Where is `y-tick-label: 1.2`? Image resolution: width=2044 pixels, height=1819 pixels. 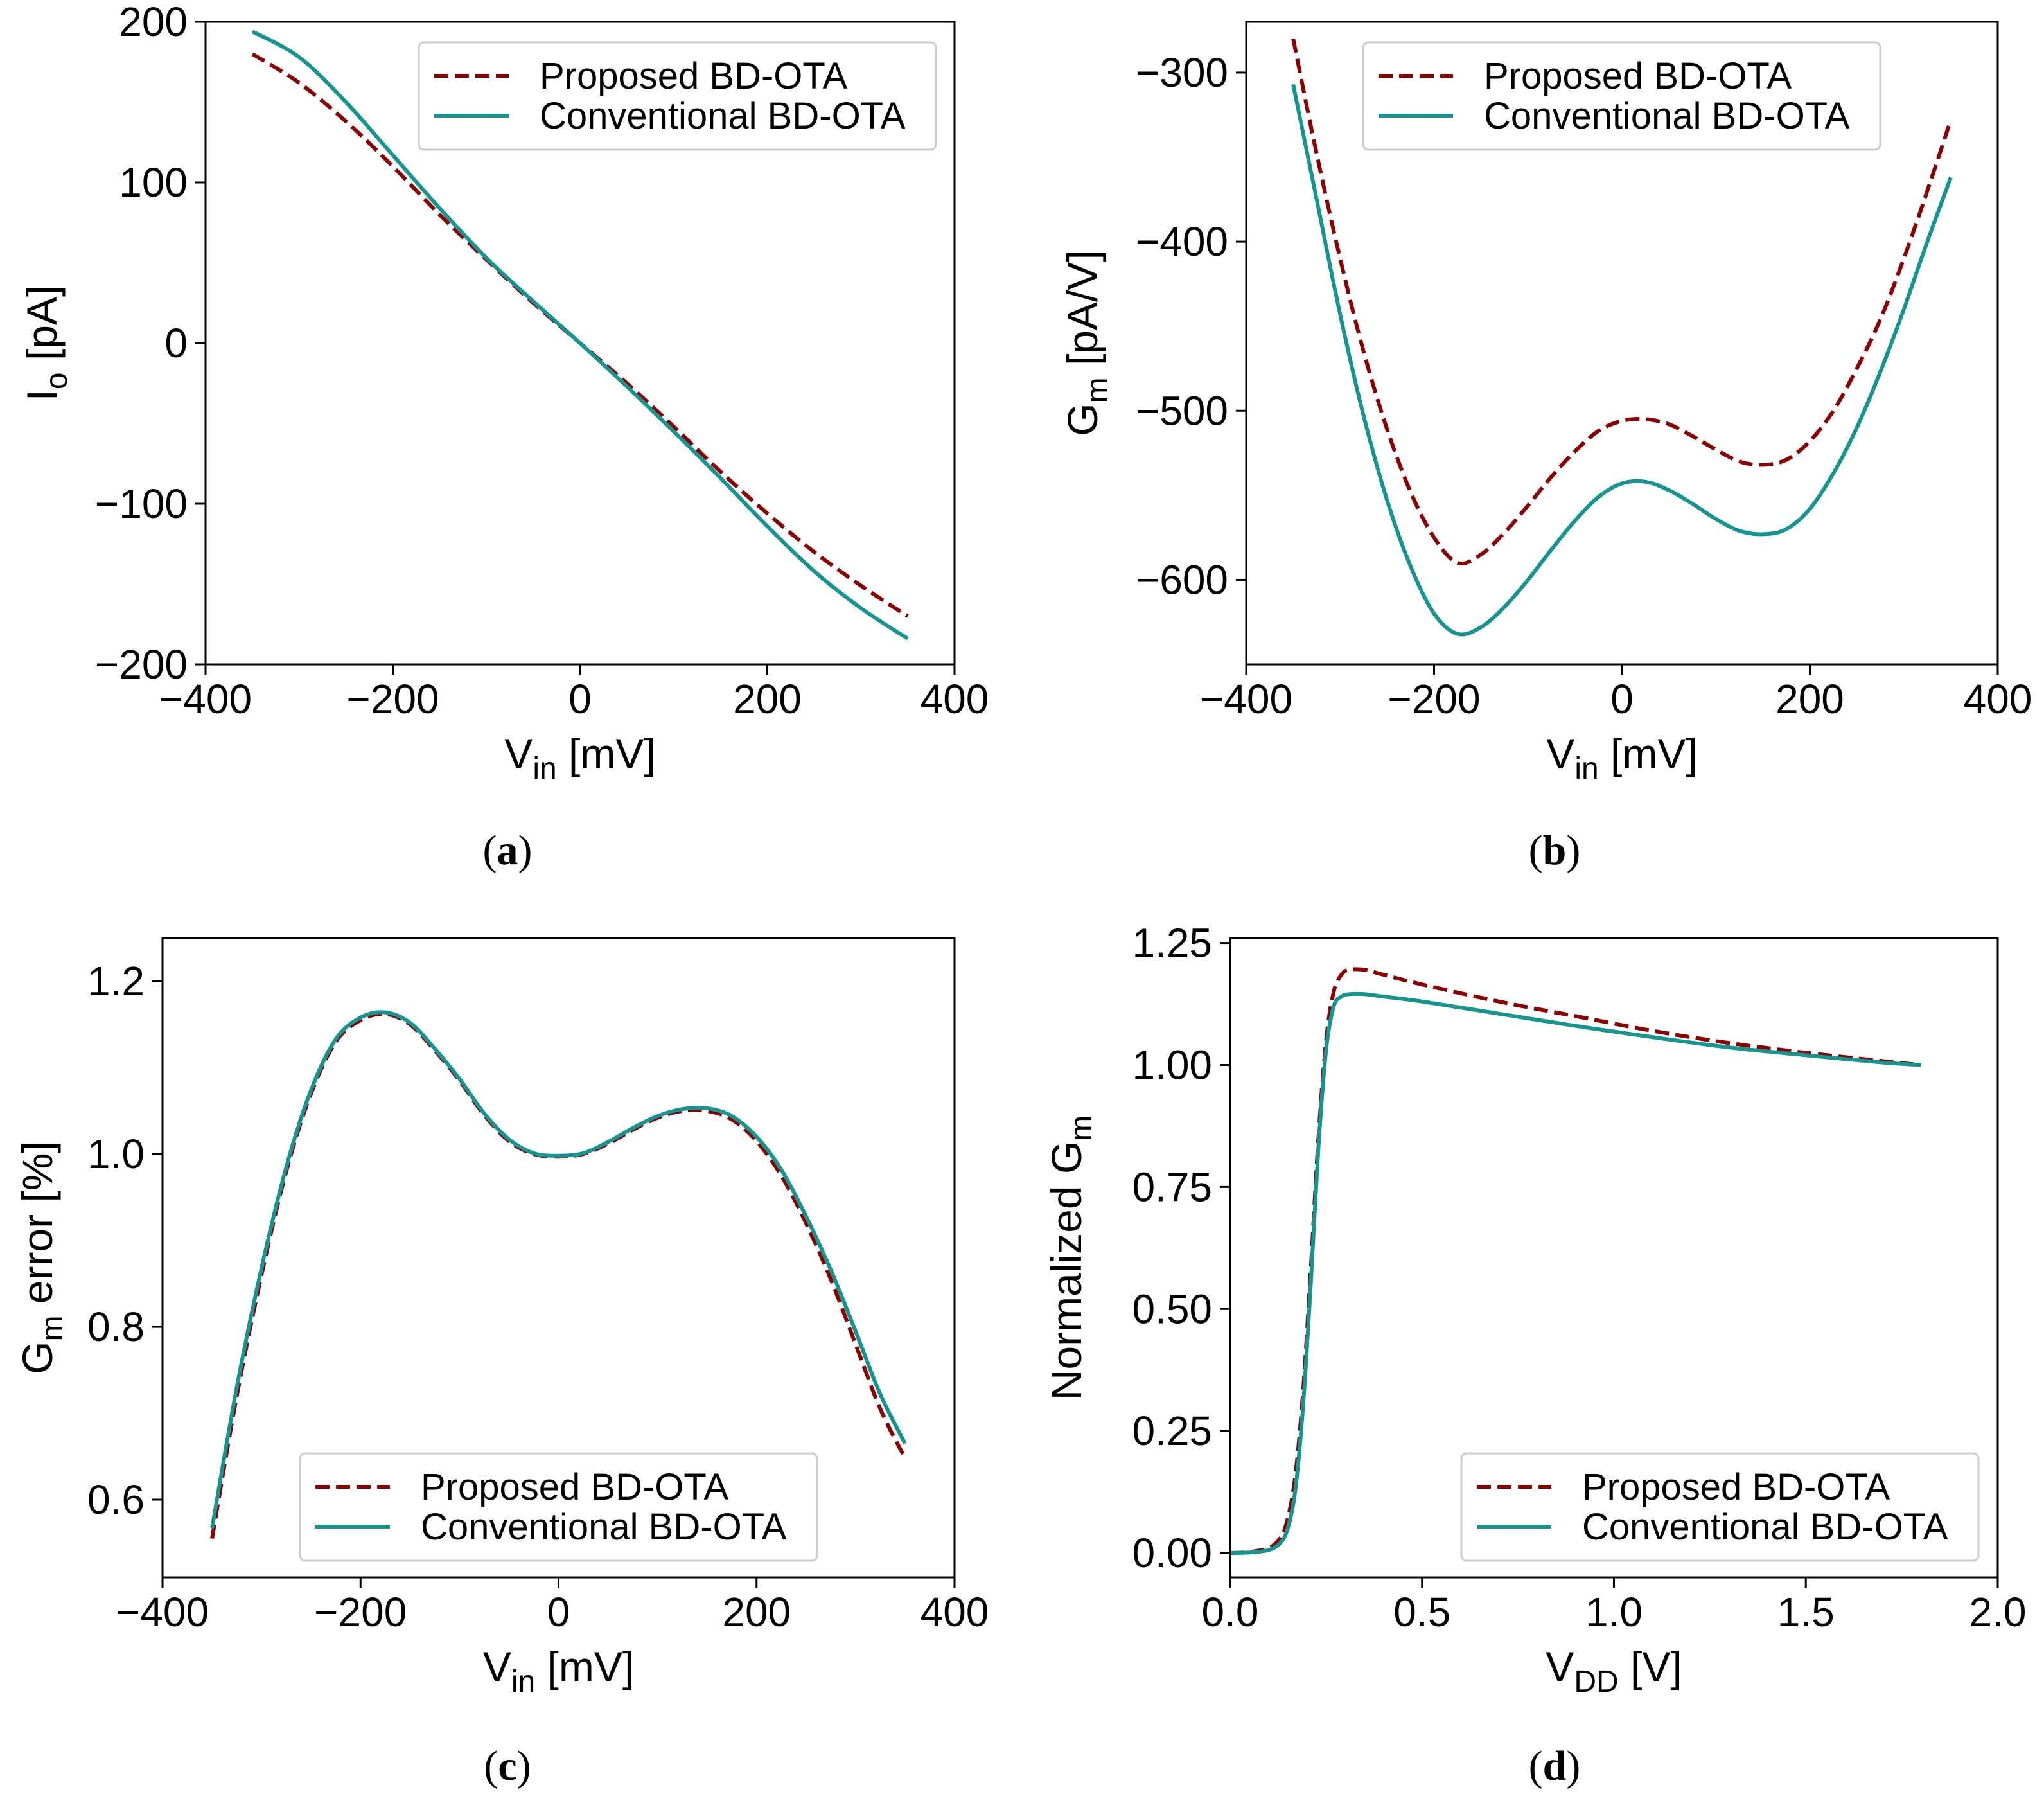 y-tick-label: 1.2 is located at coordinates (116, 981).